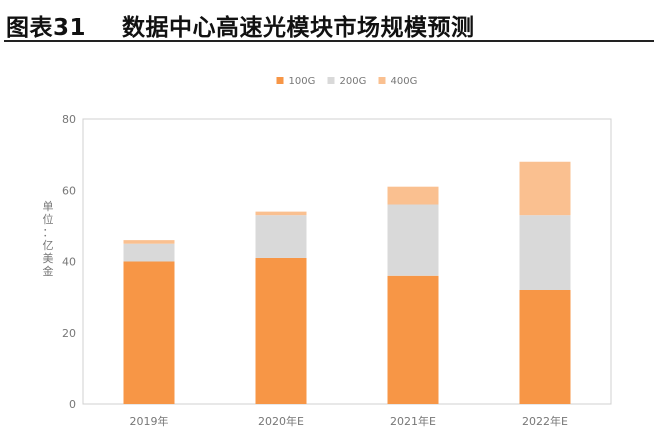 This screenshot has width=658, height=444. I want to click on y-axis: 0 20 40 60 80, so click(69, 262).